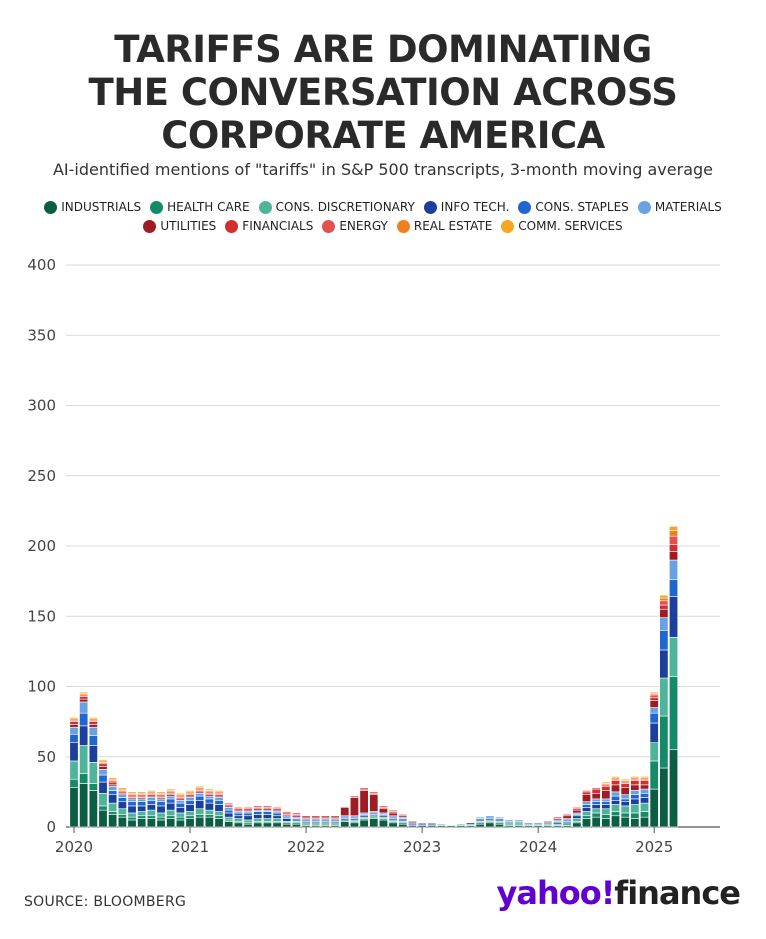 This screenshot has width=766, height=939. Describe the element at coordinates (41, 335) in the screenshot. I see `y-tick-label: 350` at that location.